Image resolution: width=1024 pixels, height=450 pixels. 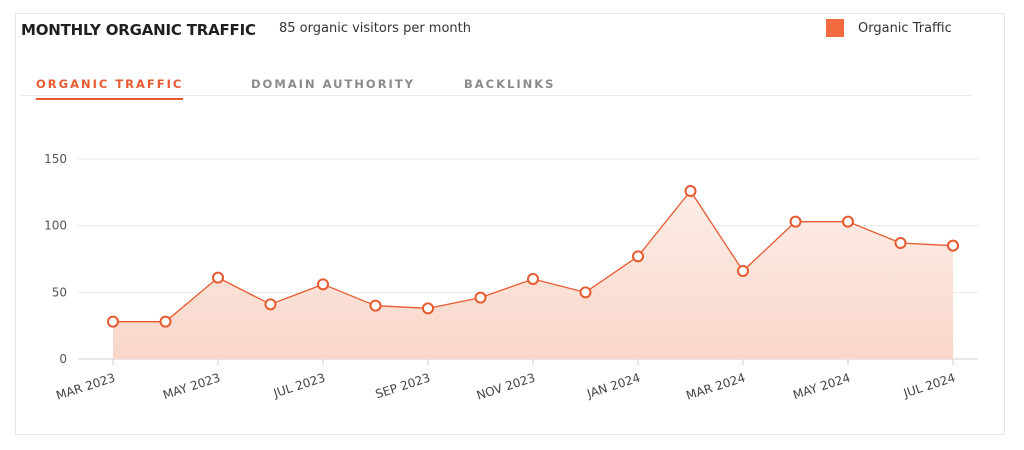 What do you see at coordinates (55, 226) in the screenshot?
I see `y-tick-label: 100` at bounding box center [55, 226].